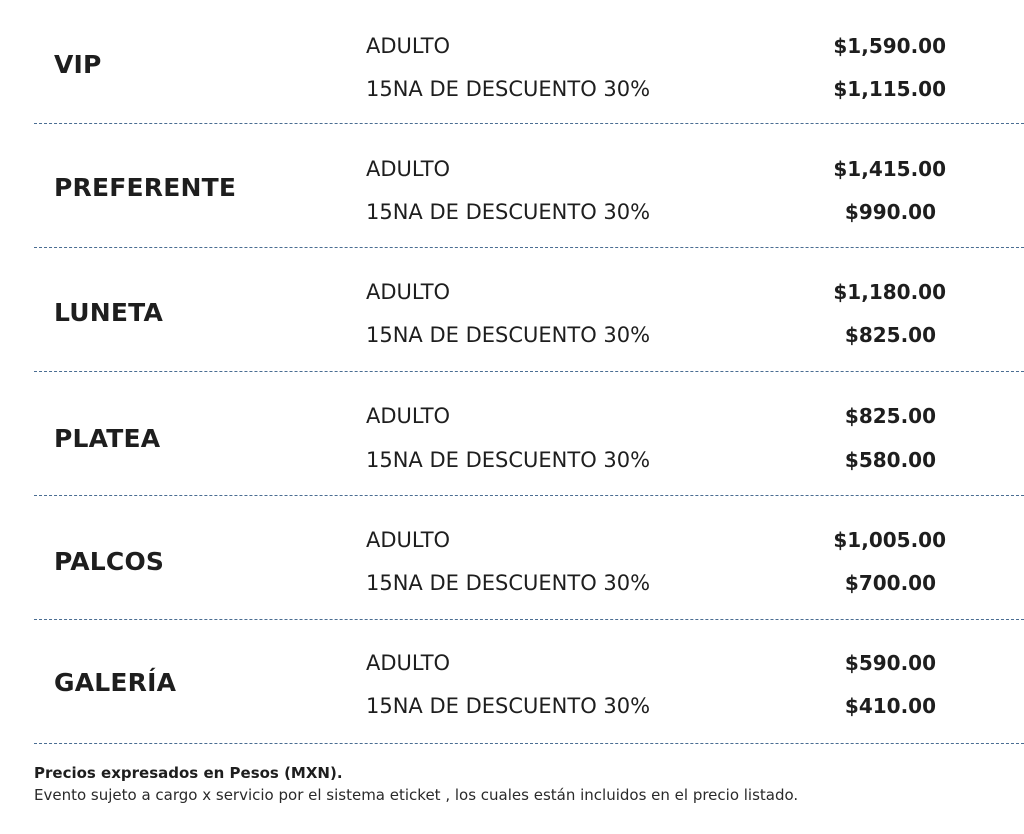  I want to click on section-name: PLATEA, so click(107, 438).